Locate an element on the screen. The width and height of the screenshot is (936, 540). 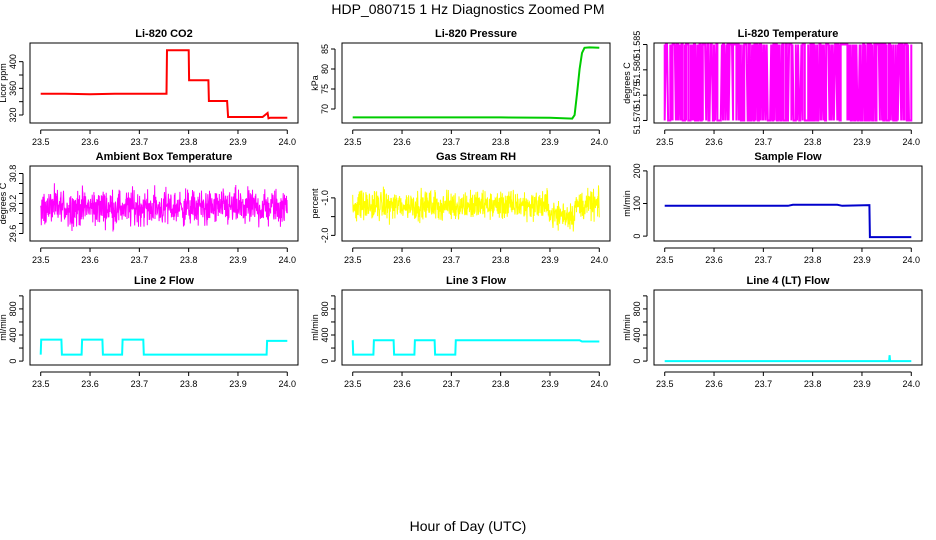
y-tick-label: 51.570 is located at coordinates (637, 121).